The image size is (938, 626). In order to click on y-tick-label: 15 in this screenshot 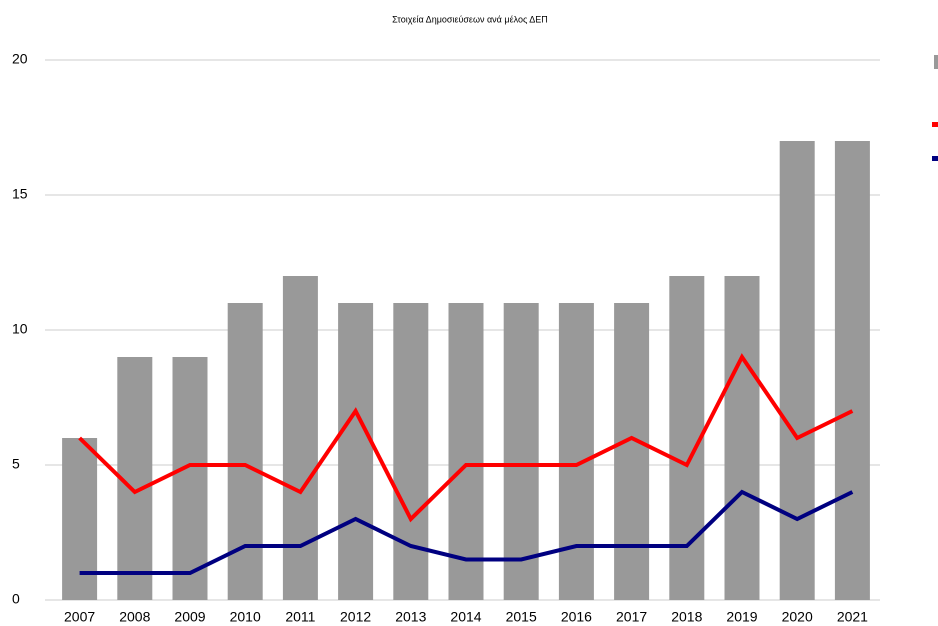, I will do `click(20, 194)`.